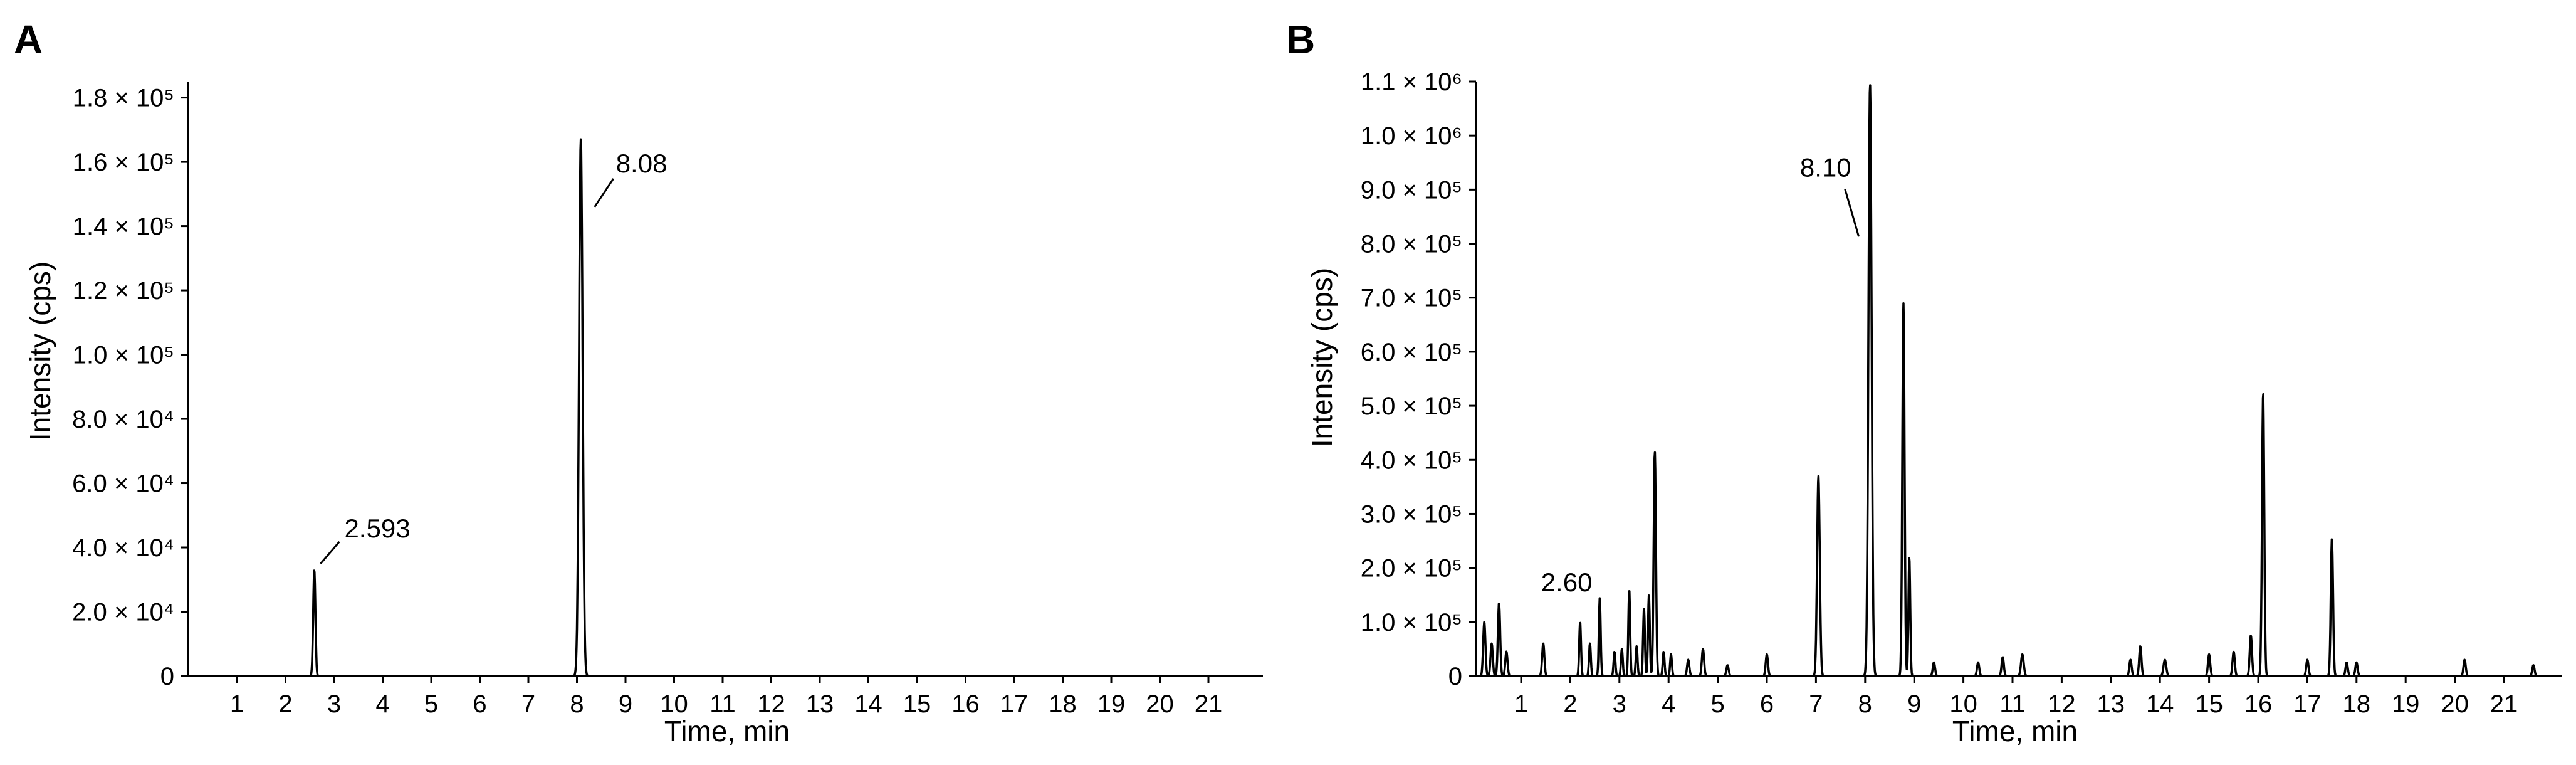 This screenshot has width=2576, height=765. Describe the element at coordinates (1411, 82) in the screenshot. I see `y-tick-label: 1.1 × 10⁶` at that location.